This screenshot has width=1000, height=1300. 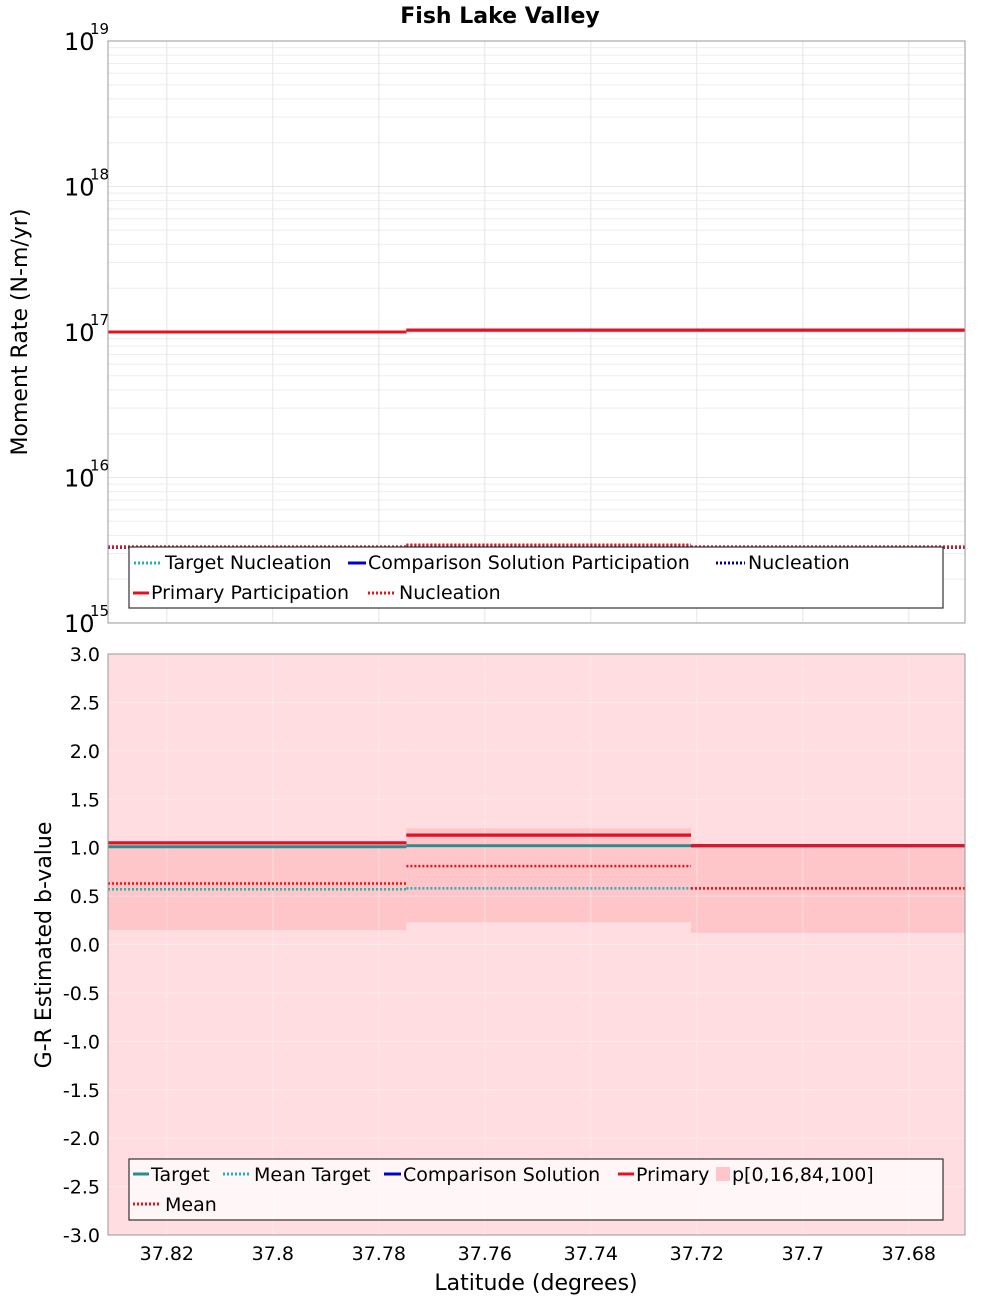 I want to click on x-tick-label: 37.68, so click(x=909, y=1254).